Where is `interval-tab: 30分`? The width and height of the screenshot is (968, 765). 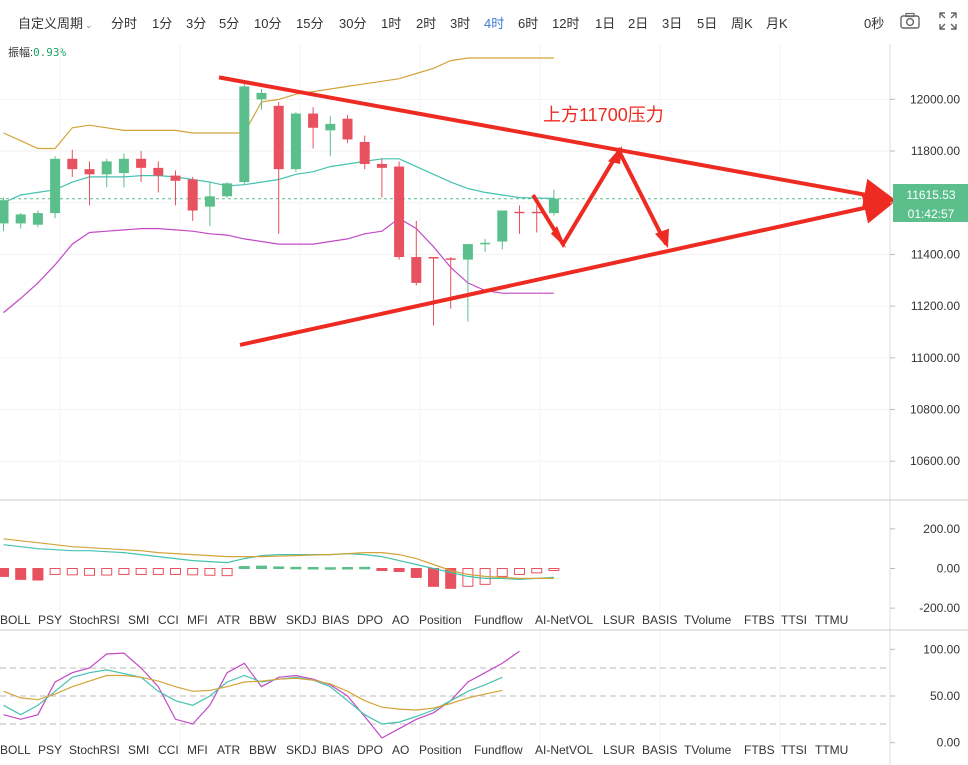
interval-tab: 30分 is located at coordinates (353, 23).